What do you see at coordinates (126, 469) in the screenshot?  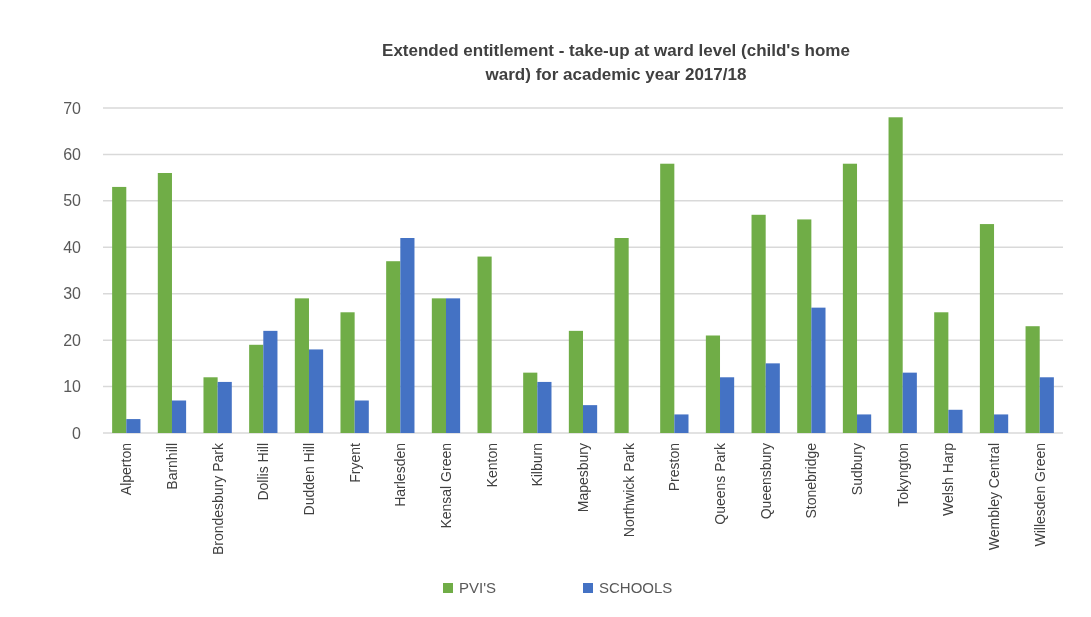 I see `x-tick-label: Alperton` at bounding box center [126, 469].